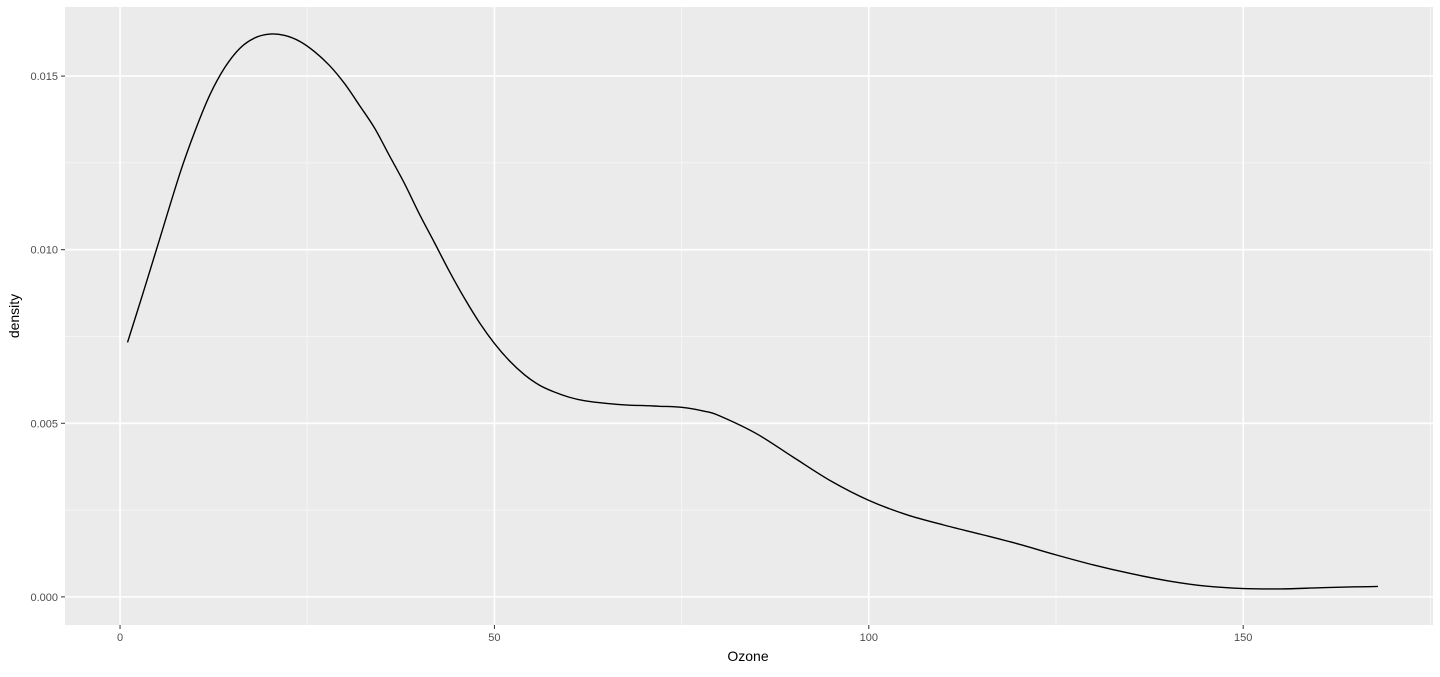 The width and height of the screenshot is (1440, 677). I want to click on y-axis-title: density, so click(14, 316).